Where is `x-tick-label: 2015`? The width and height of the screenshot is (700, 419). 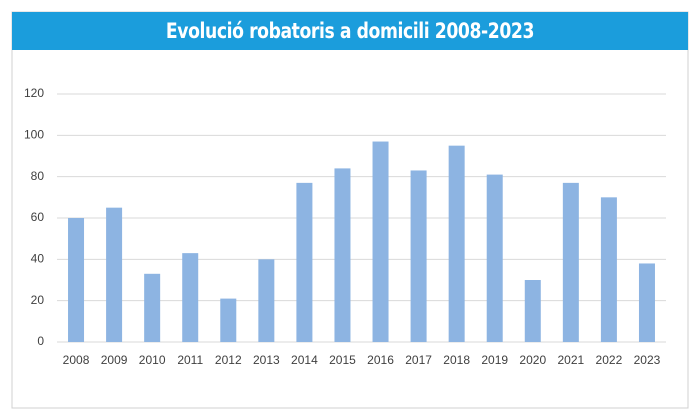
x-tick-label: 2015 is located at coordinates (342, 360).